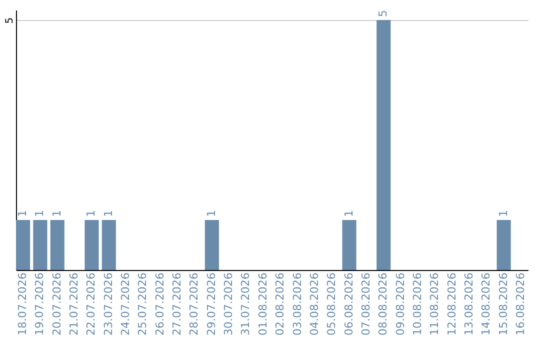 The image size is (540, 340). Describe the element at coordinates (383, 13) in the screenshot. I see `data-label: 5` at that location.